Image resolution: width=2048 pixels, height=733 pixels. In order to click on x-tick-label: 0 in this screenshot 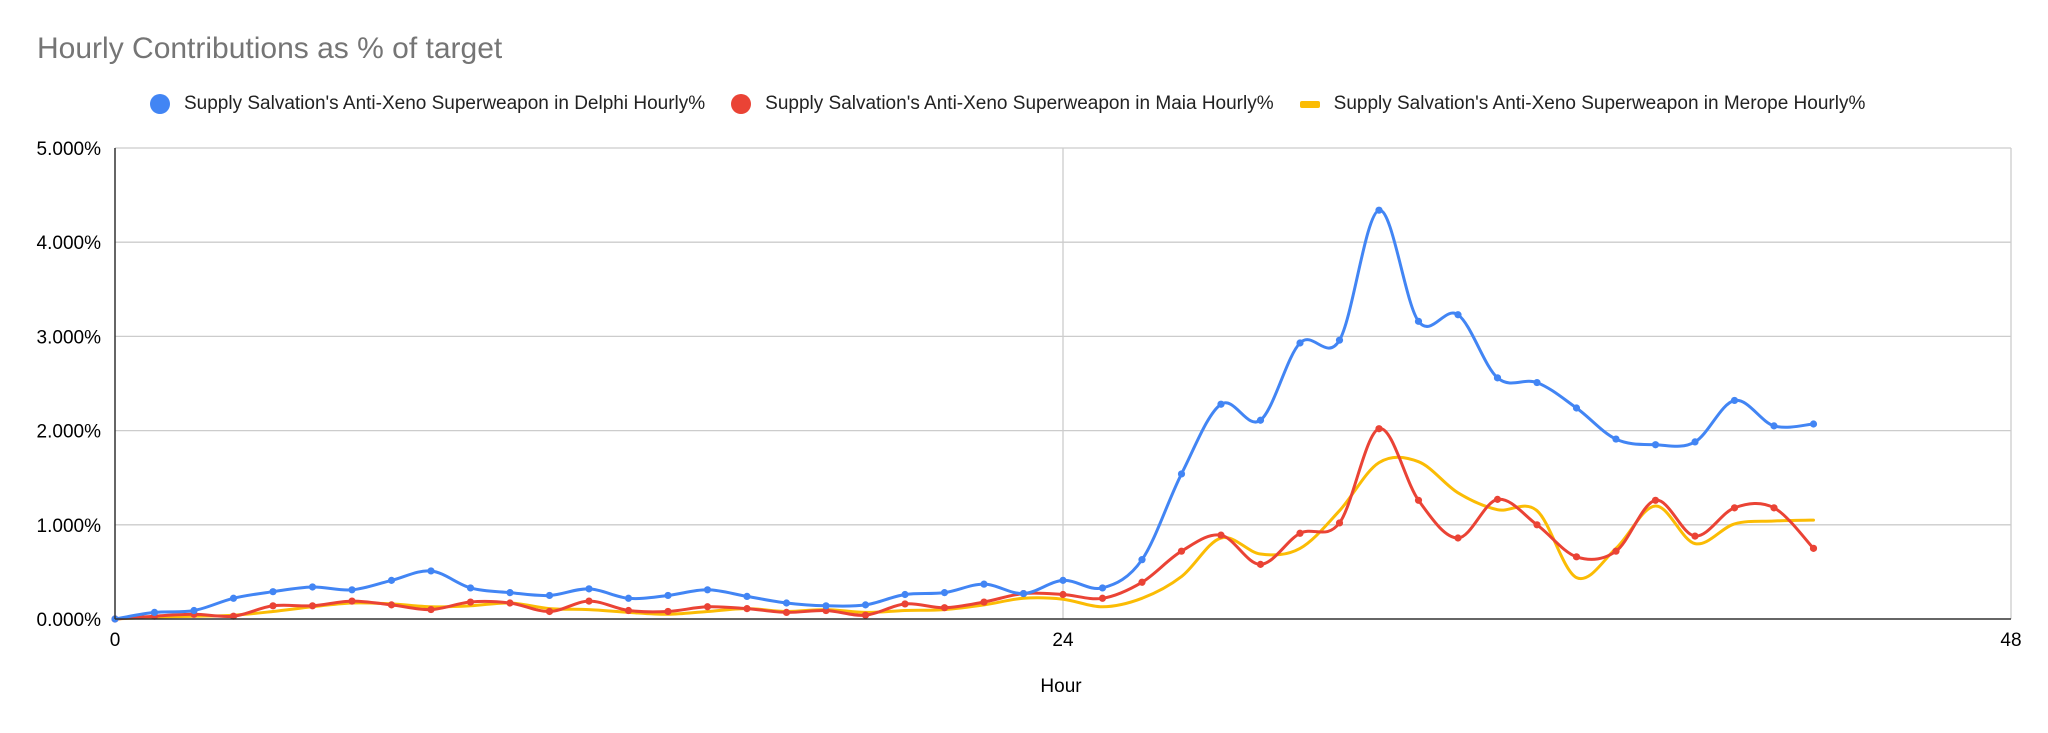, I will do `click(115, 640)`.